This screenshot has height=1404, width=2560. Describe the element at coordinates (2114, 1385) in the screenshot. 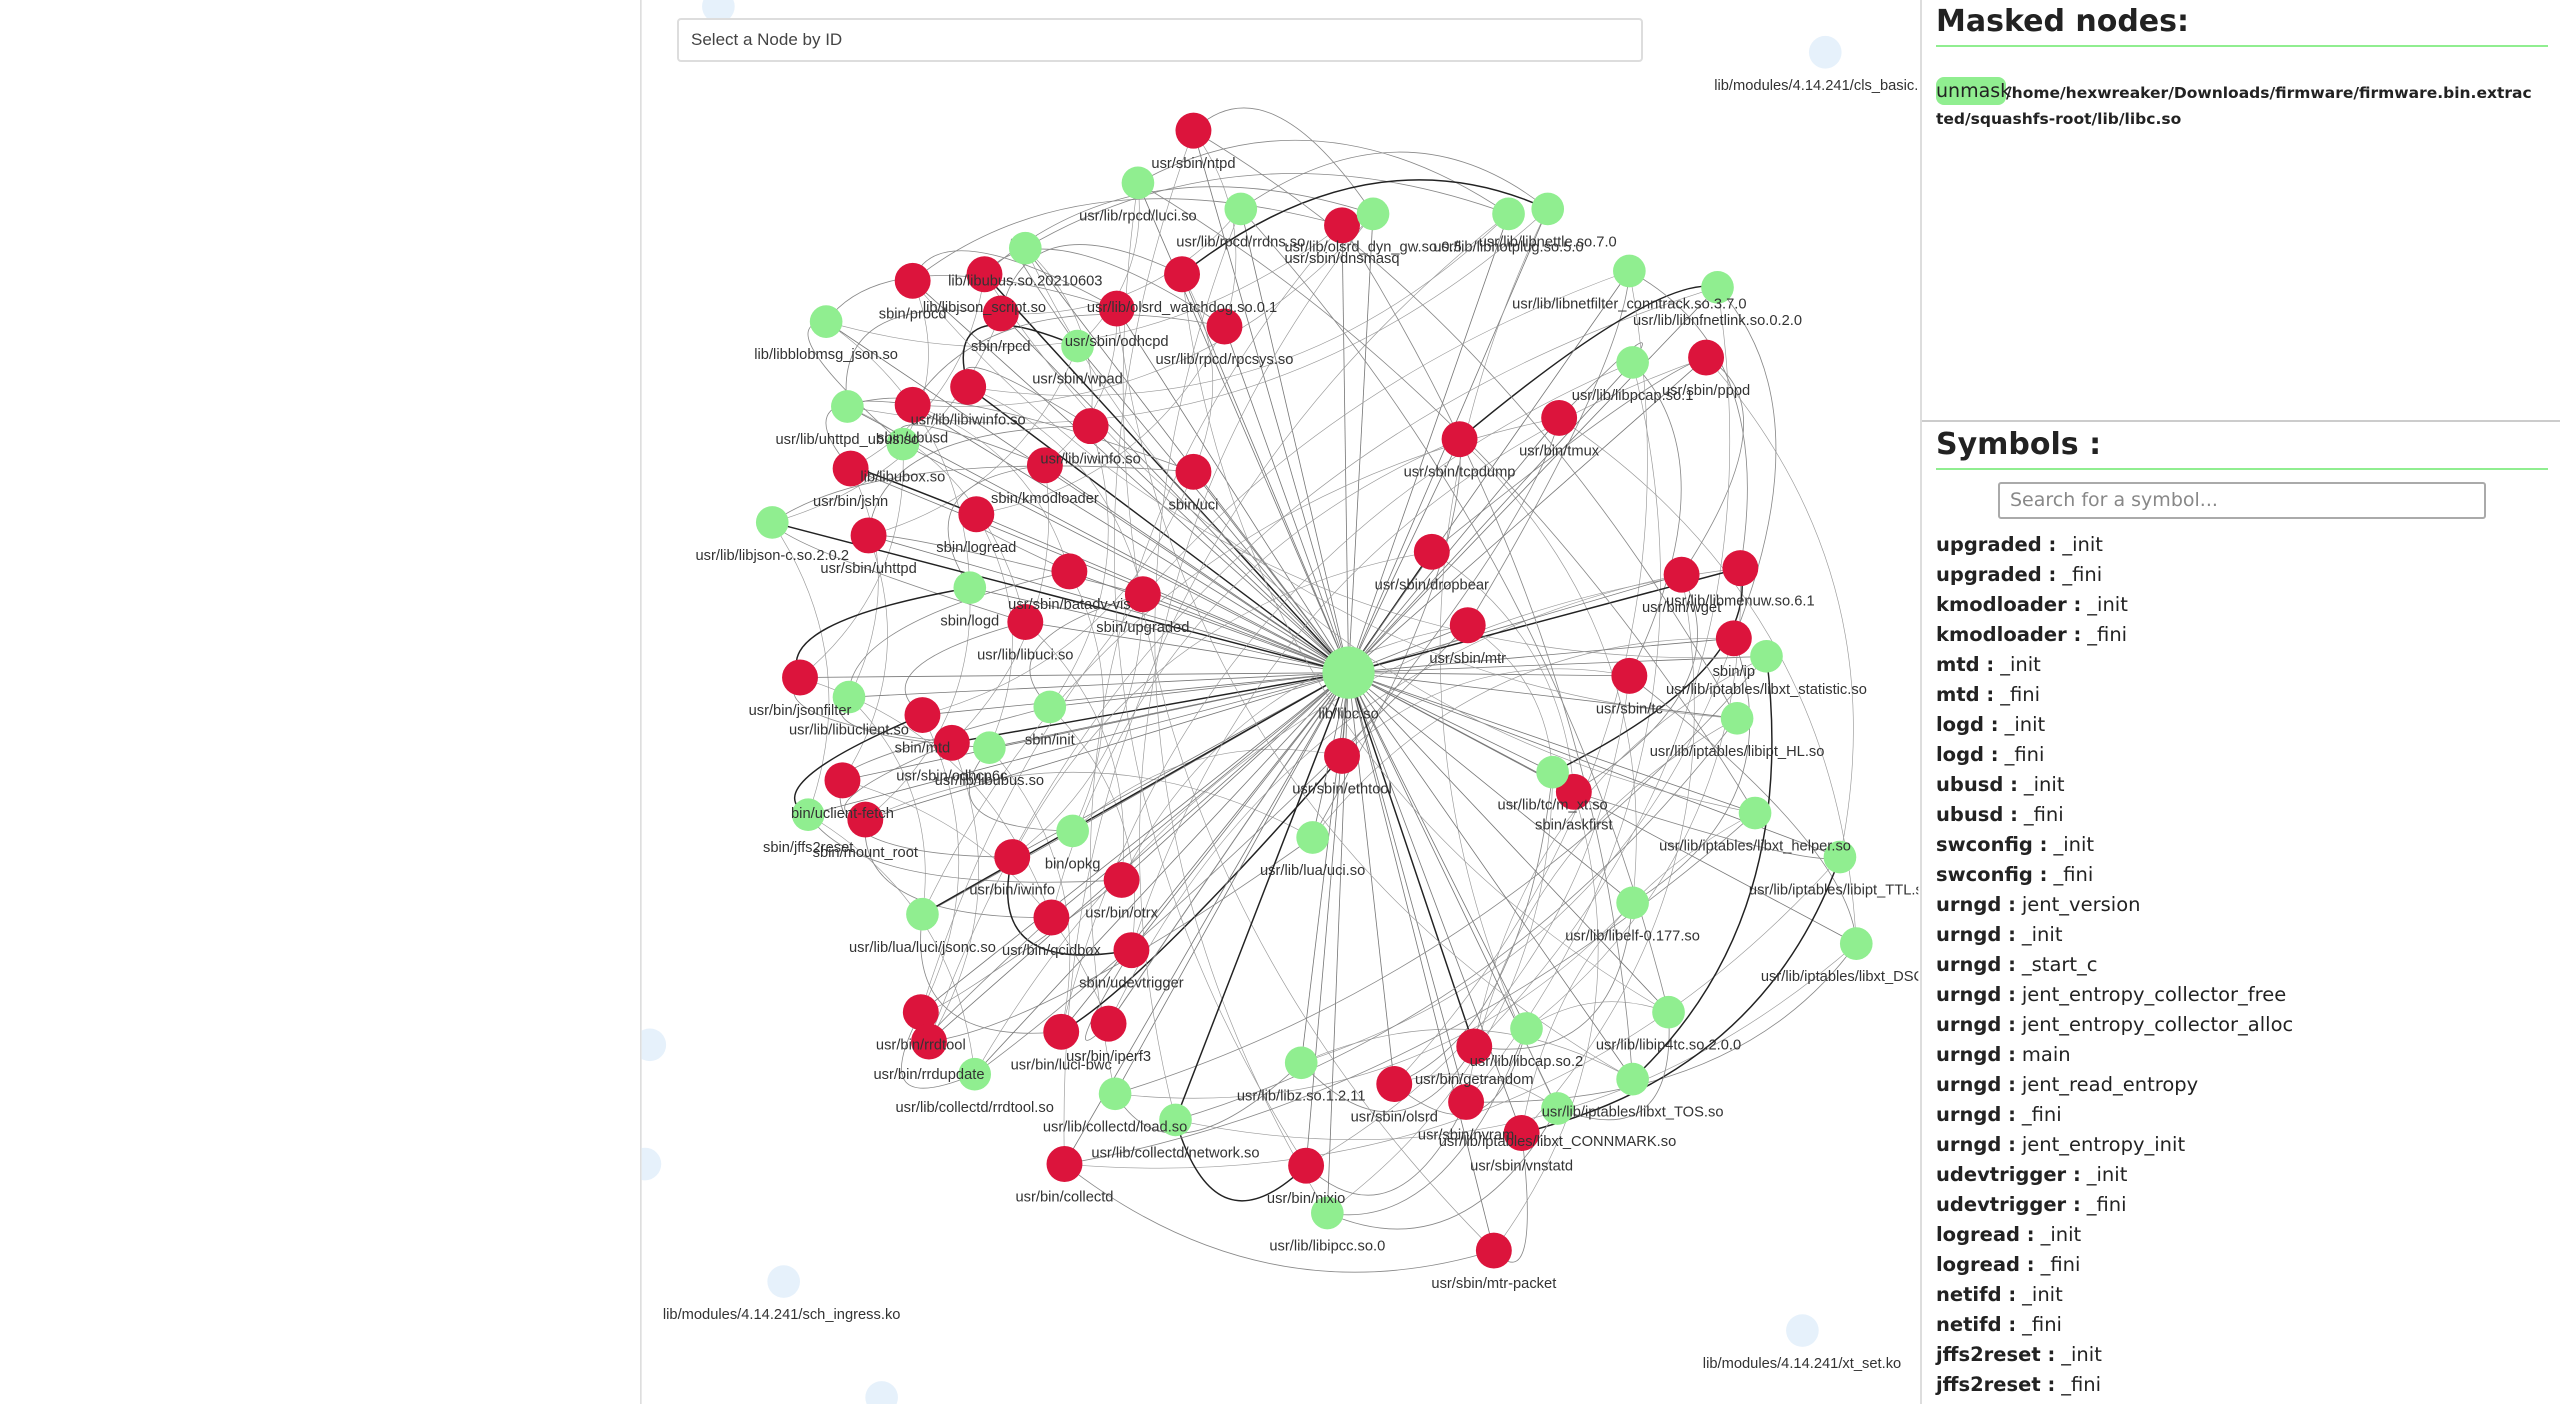

I see `symbol-row: jffs2reset : _fini` at that location.